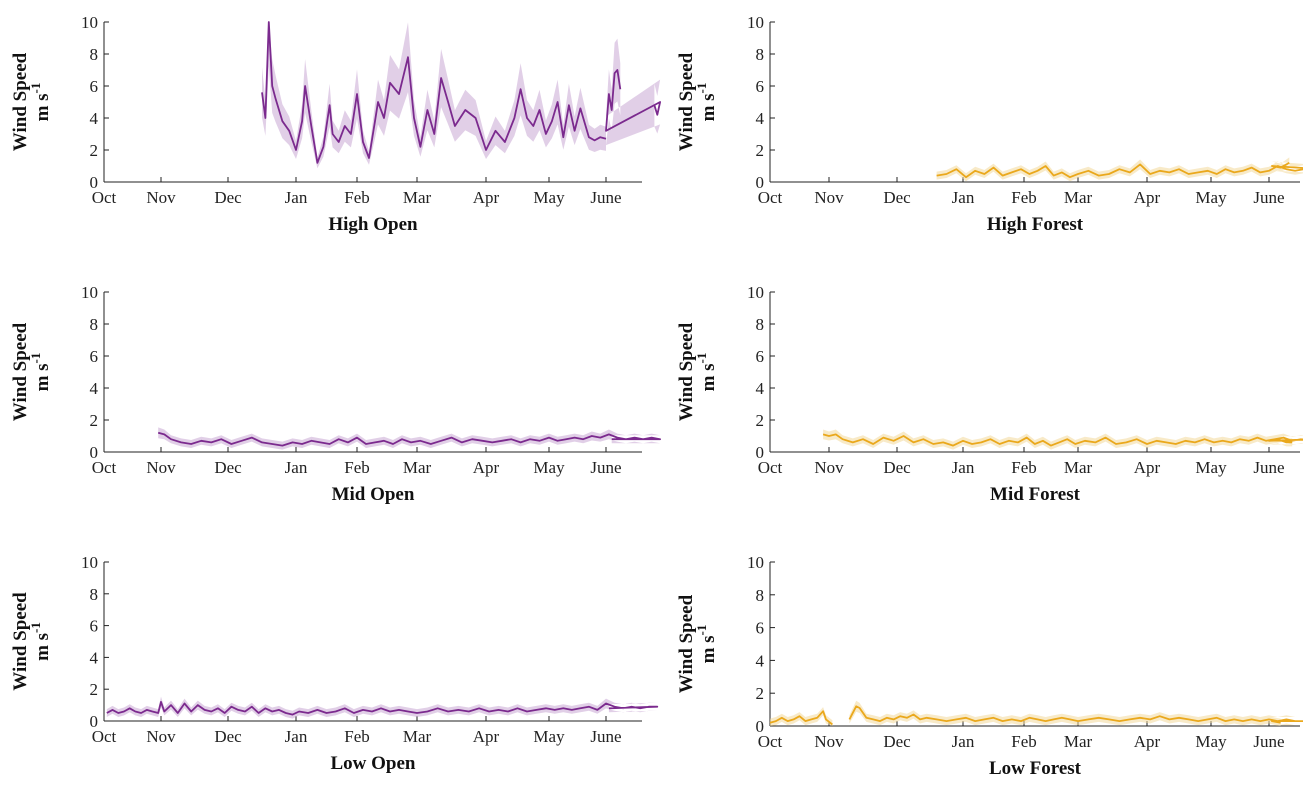 Image resolution: width=1303 pixels, height=788 pixels. Describe the element at coordinates (373, 224) in the screenshot. I see `panel-title: High Open` at that location.